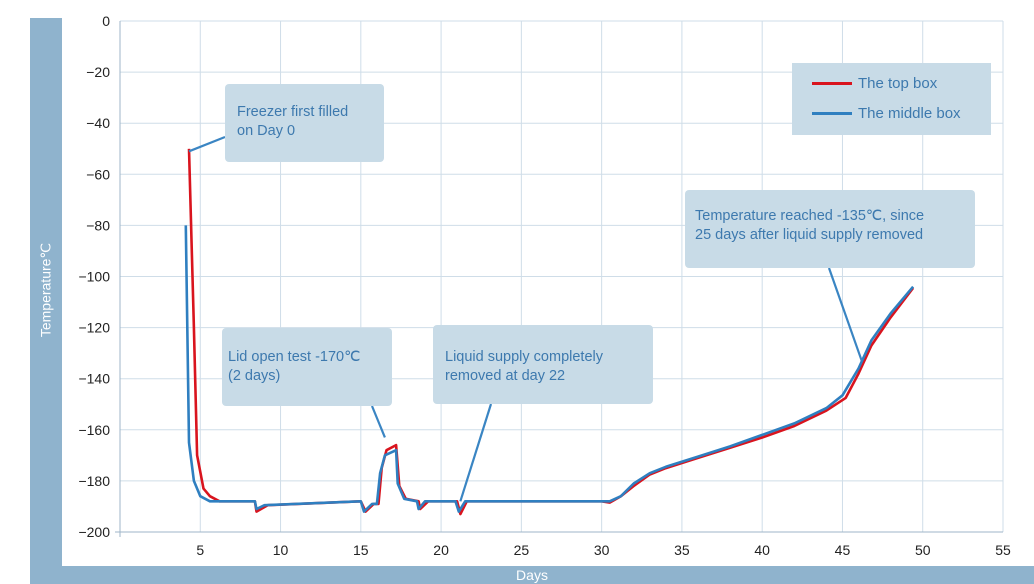 The width and height of the screenshot is (1034, 584). What do you see at coordinates (441, 550) in the screenshot?
I see `x-tick-label: 20` at bounding box center [441, 550].